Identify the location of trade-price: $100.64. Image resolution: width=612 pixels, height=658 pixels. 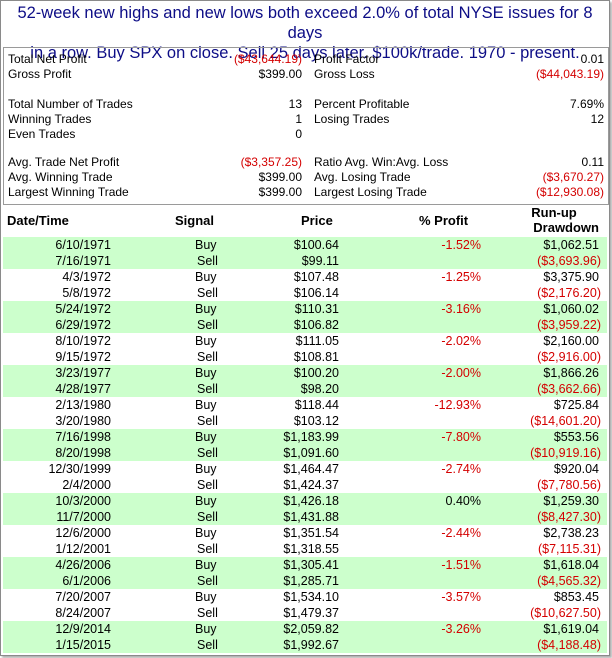
(316, 245).